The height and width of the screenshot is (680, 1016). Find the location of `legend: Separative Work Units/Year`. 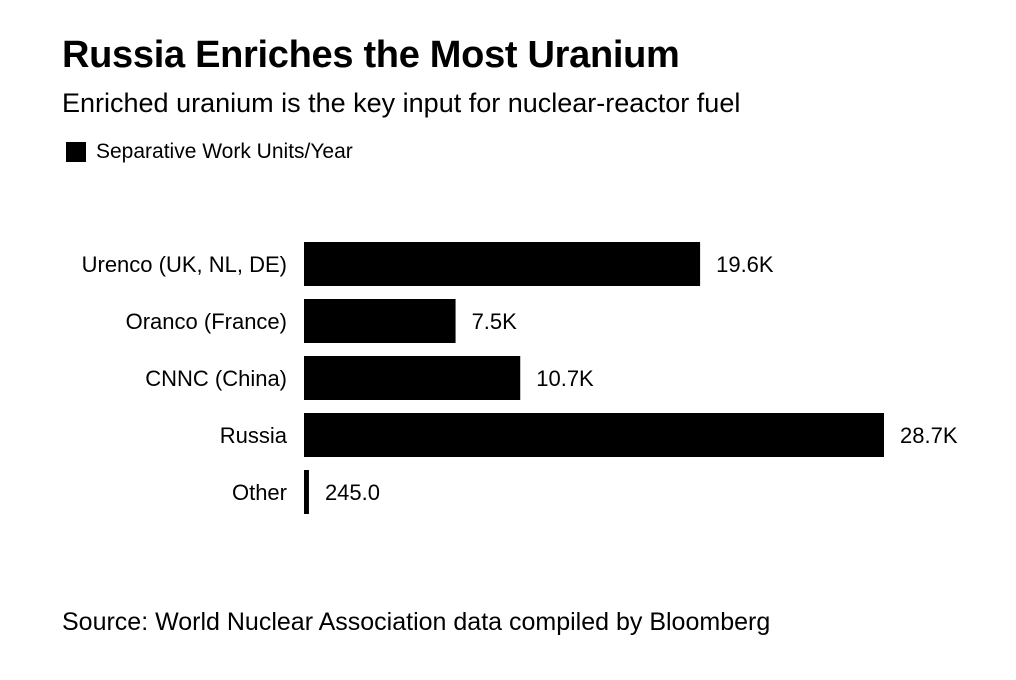

legend: Separative Work Units/Year is located at coordinates (209, 152).